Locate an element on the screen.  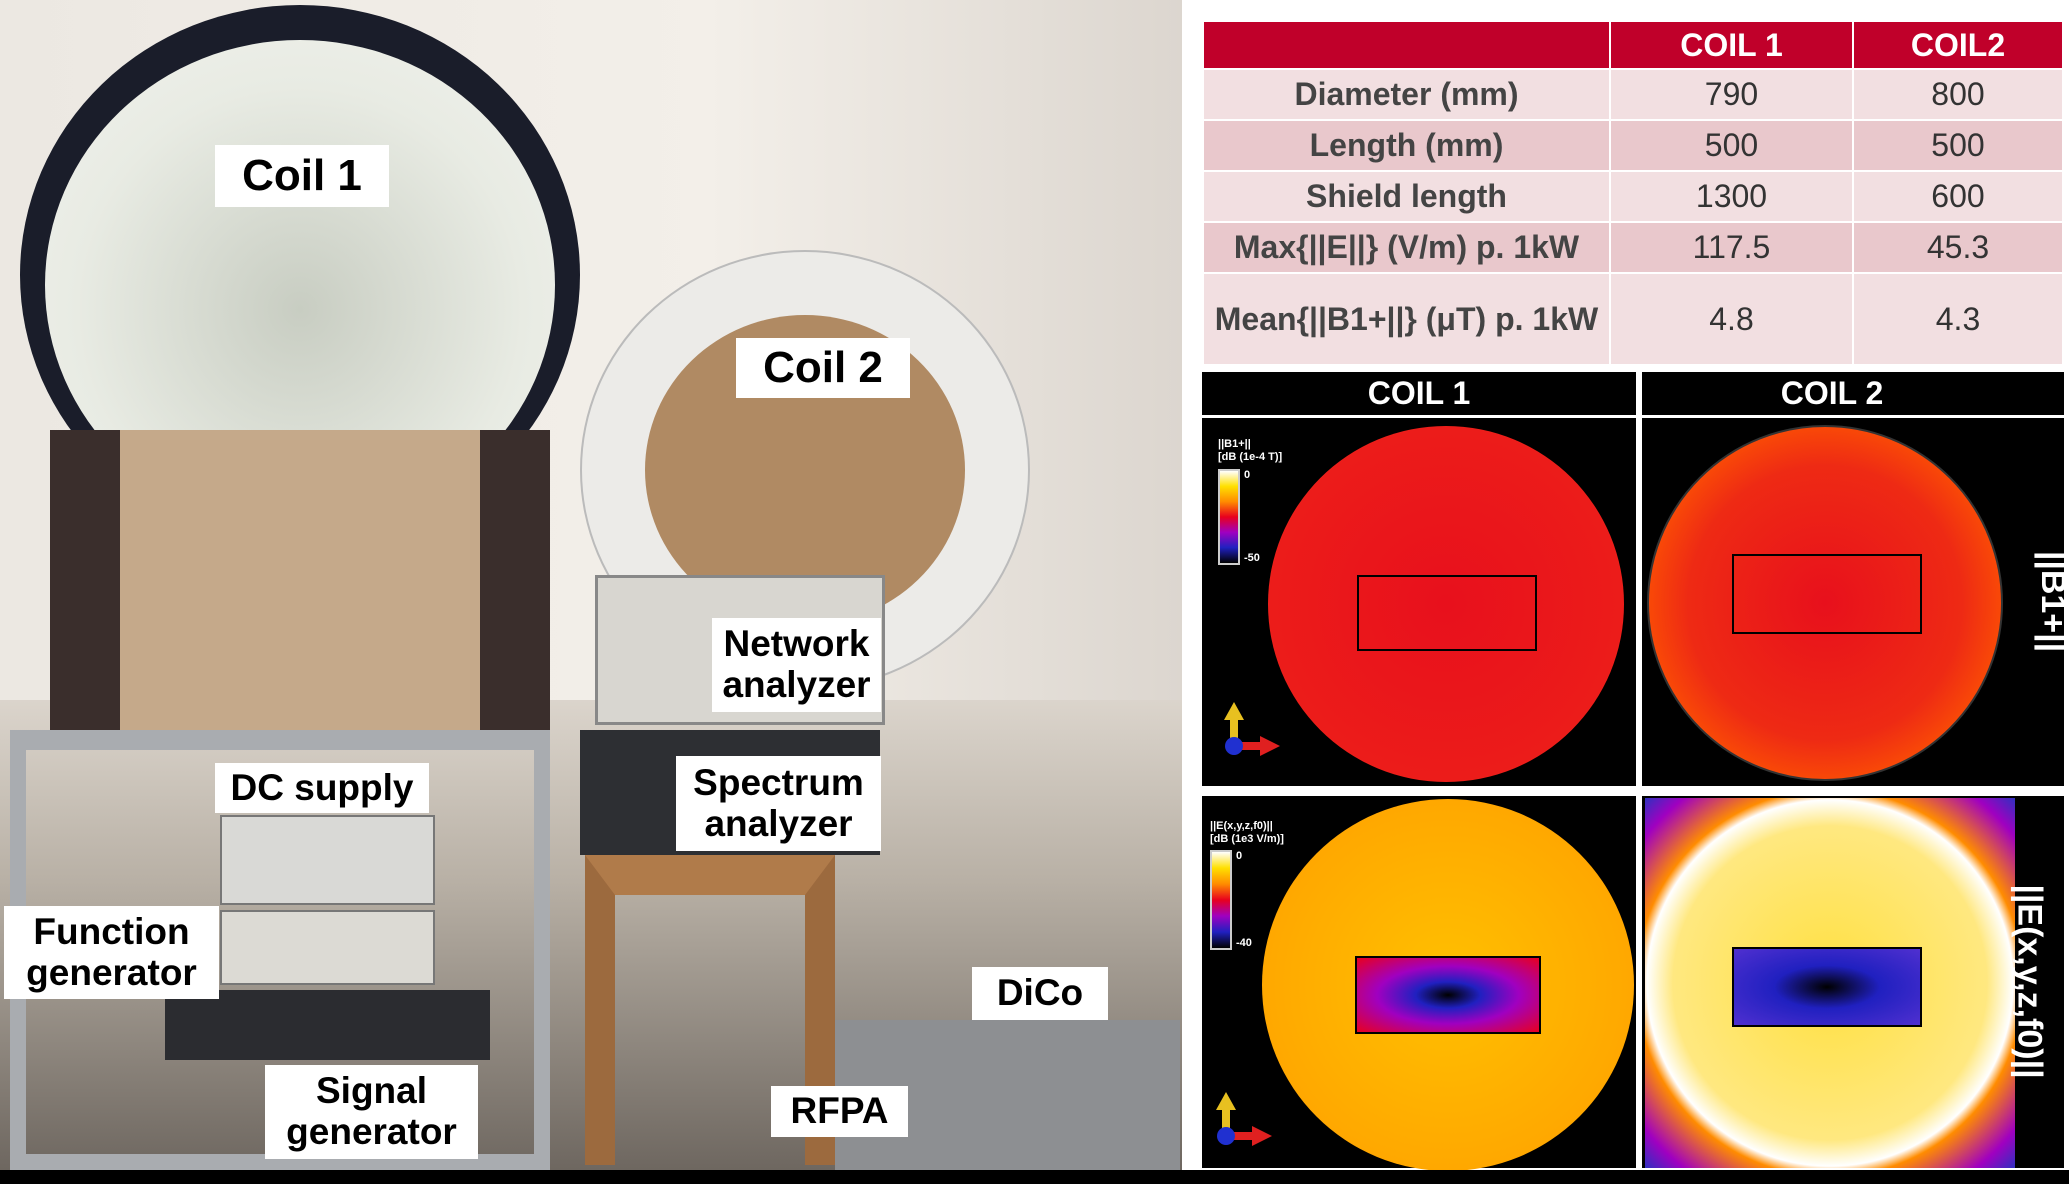
coil1-value: 1300 is located at coordinates (1731, 196).